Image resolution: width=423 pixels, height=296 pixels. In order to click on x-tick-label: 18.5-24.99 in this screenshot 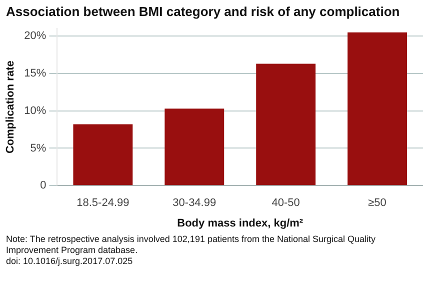, I will do `click(103, 203)`.